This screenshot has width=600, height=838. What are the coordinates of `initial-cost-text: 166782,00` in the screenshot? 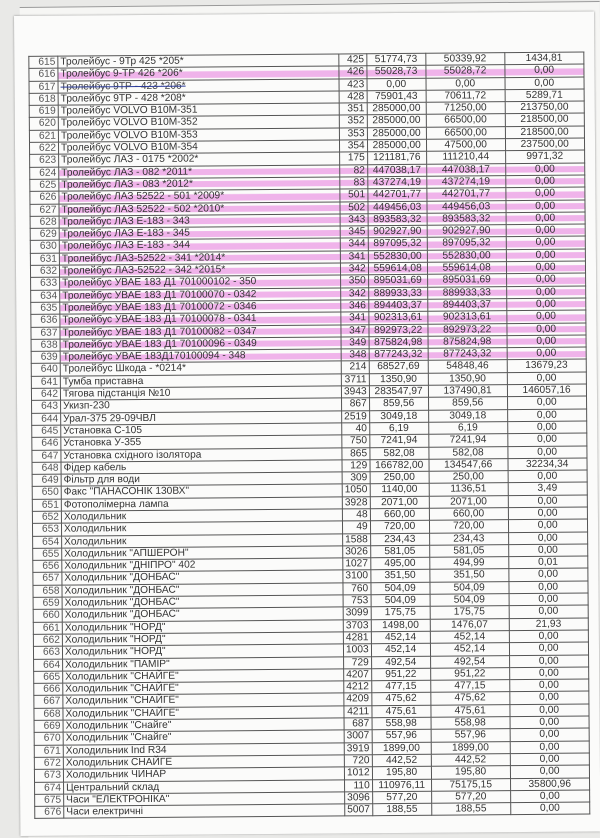 It's located at (399, 465).